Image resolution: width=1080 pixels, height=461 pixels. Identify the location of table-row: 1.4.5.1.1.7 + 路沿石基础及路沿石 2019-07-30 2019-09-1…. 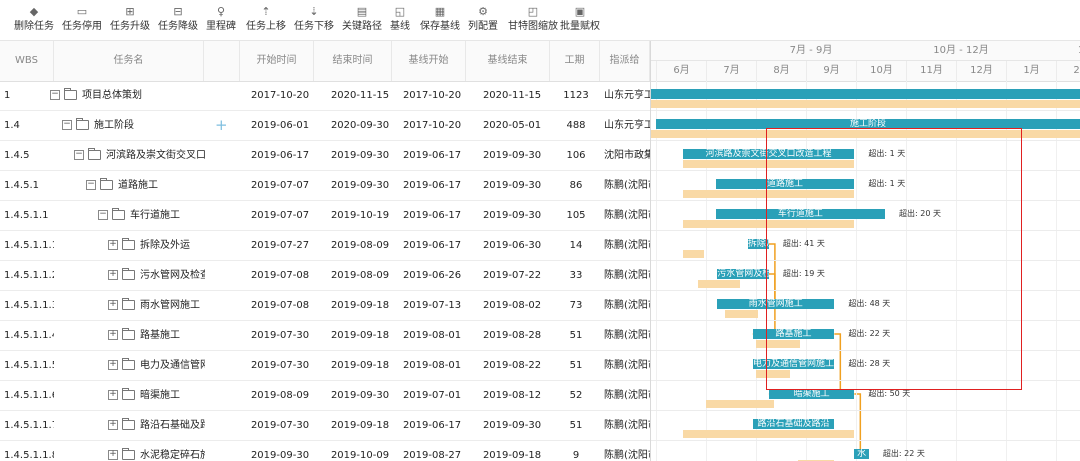
(325, 426).